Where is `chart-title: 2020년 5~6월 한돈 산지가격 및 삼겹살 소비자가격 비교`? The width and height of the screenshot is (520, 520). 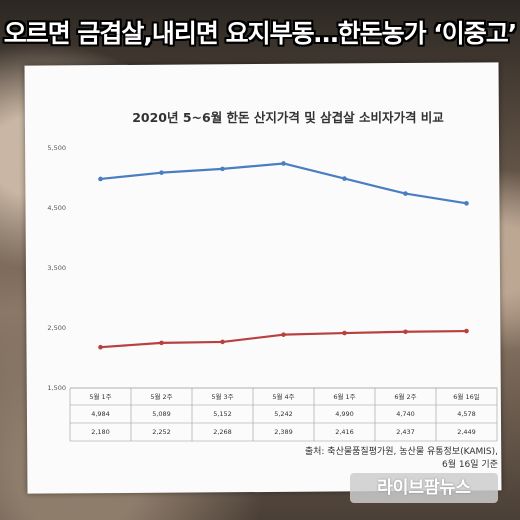
chart-title: 2020년 5~6월 한돈 산지가격 및 삼겹살 소비자가격 비교 is located at coordinates (288, 117).